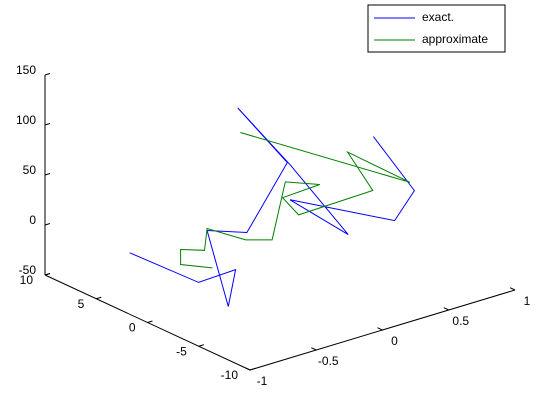 The image size is (538, 402). I want to click on z-tick-label: 0, so click(32, 220).